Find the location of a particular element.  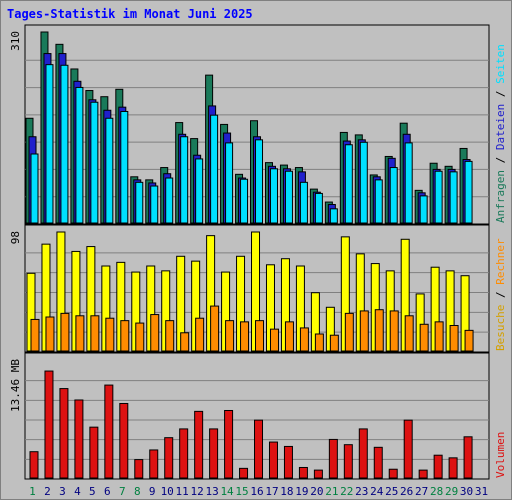

chart-title: Tages-Statistik im Monat Juni 2025 is located at coordinates (130, 14).